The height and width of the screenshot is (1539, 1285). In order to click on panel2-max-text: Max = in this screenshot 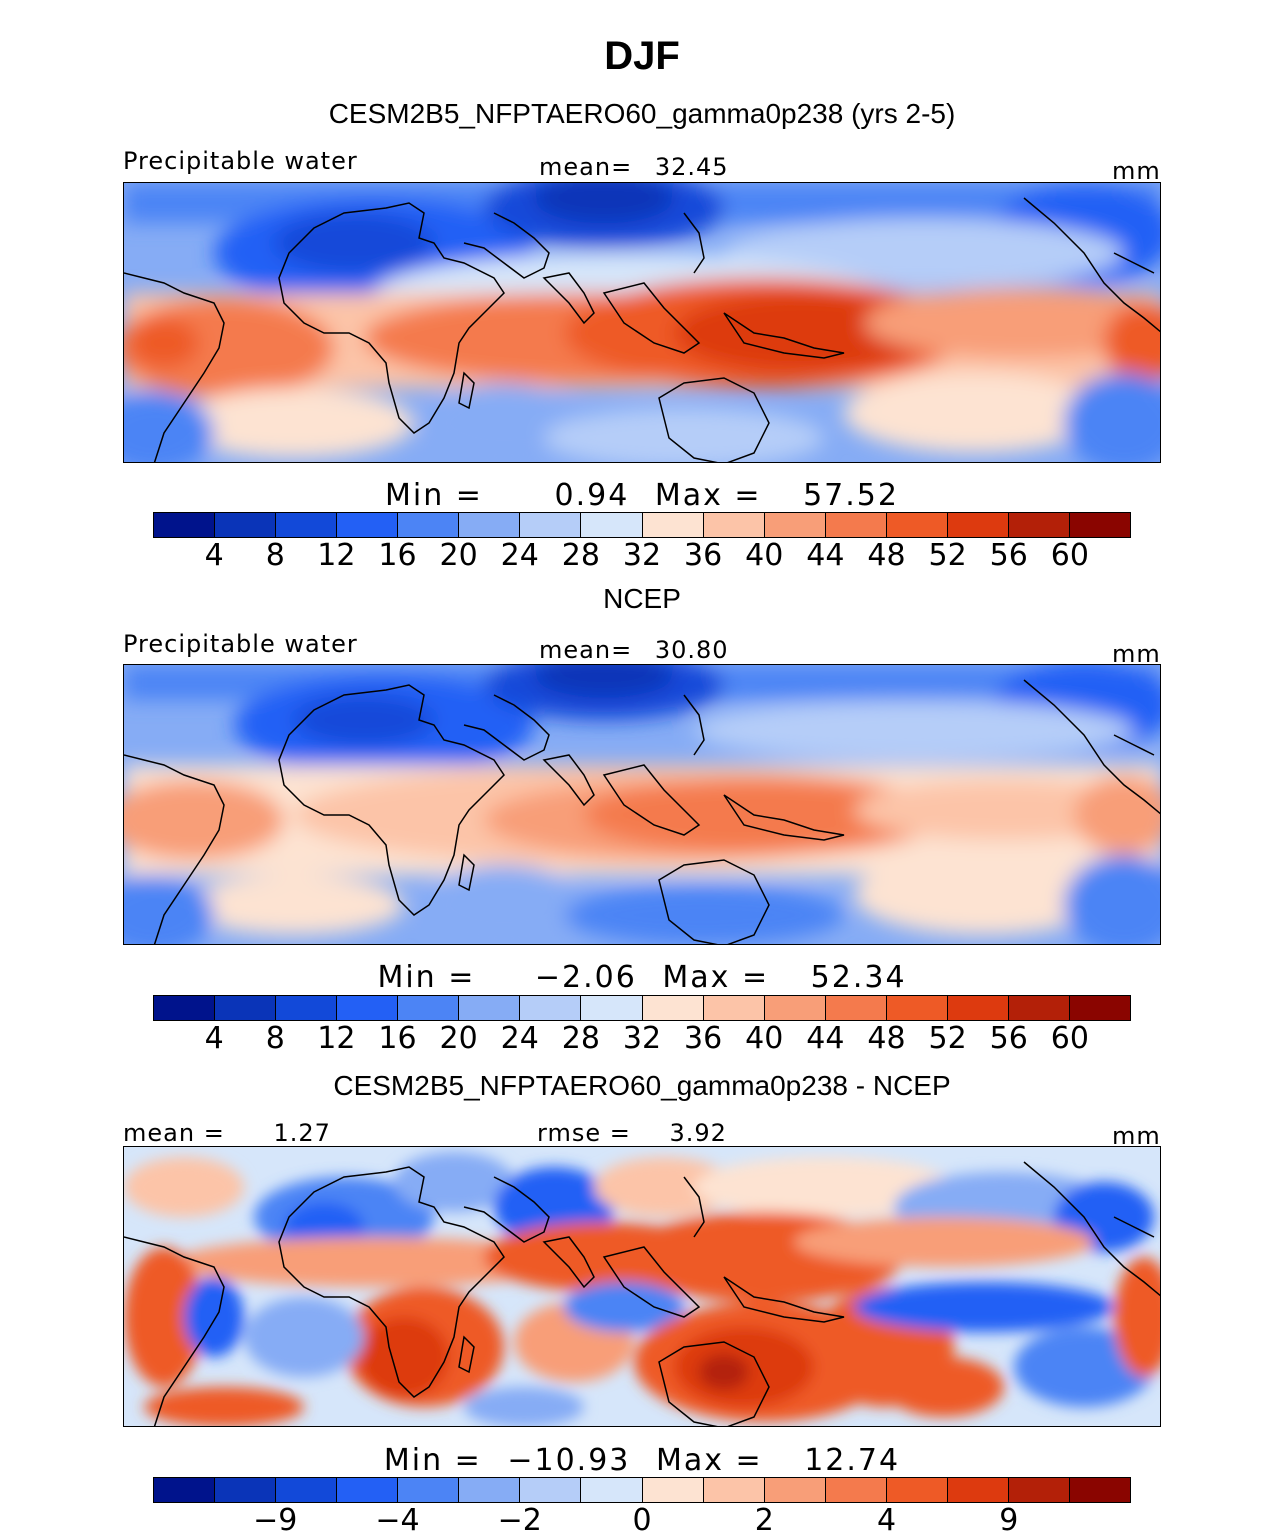, I will do `click(716, 977)`.